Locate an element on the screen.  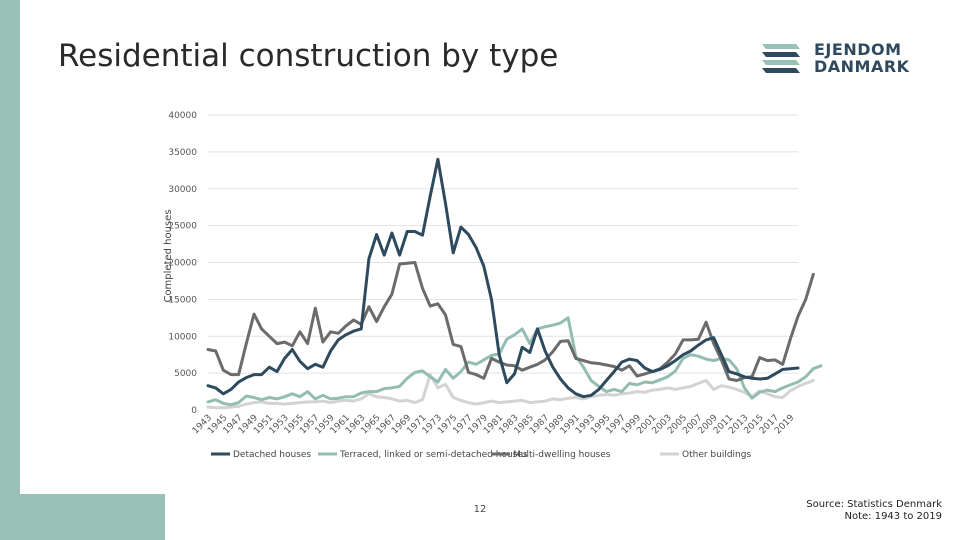
legend-label: Terraced, linked or semi-detached houses is located at coordinates (433, 455).